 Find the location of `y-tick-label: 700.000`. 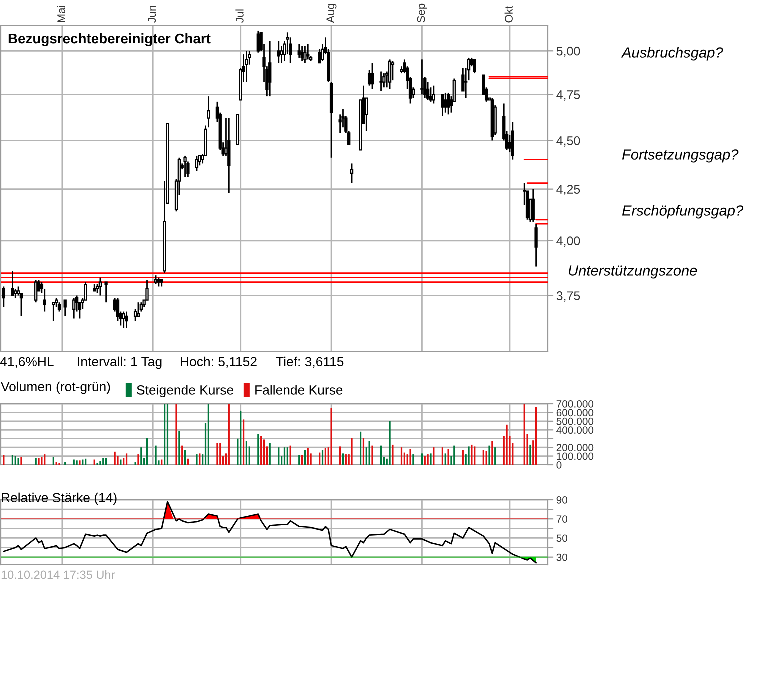

y-tick-label: 700.000 is located at coordinates (575, 404).